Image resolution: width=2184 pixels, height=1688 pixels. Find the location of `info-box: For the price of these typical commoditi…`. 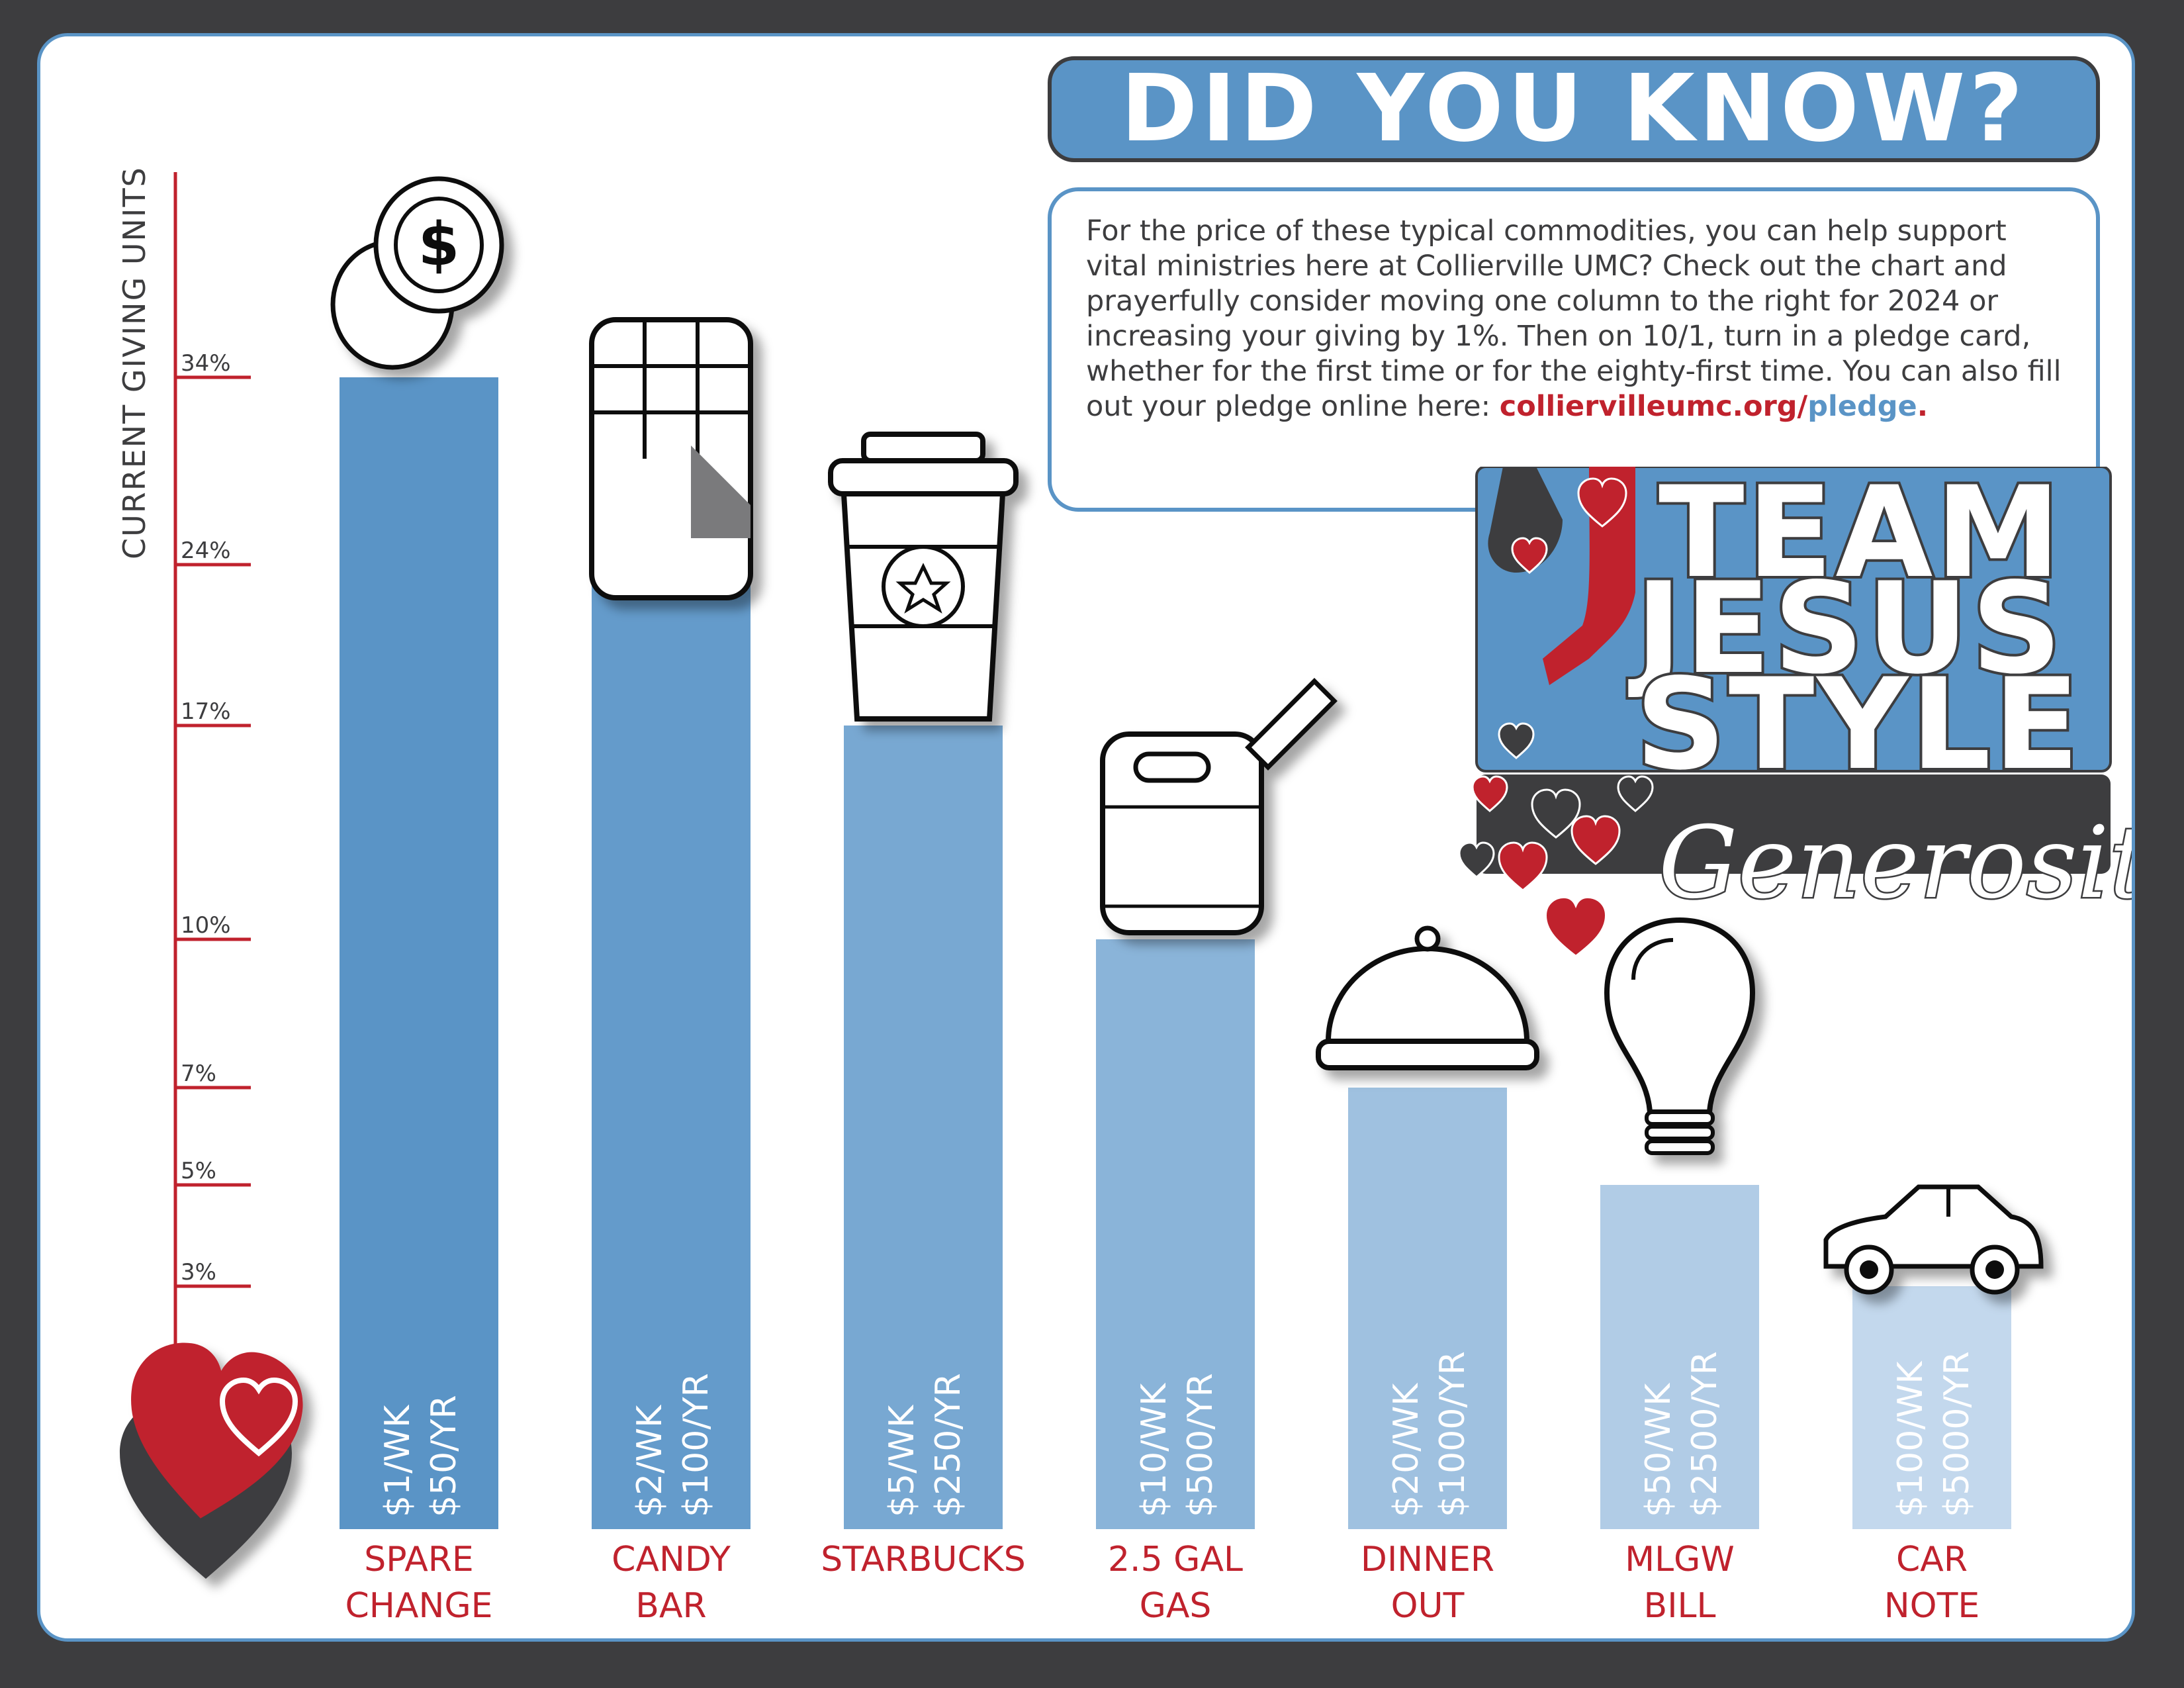

info-box: For the price of these typical commoditi… is located at coordinates (1574, 349).